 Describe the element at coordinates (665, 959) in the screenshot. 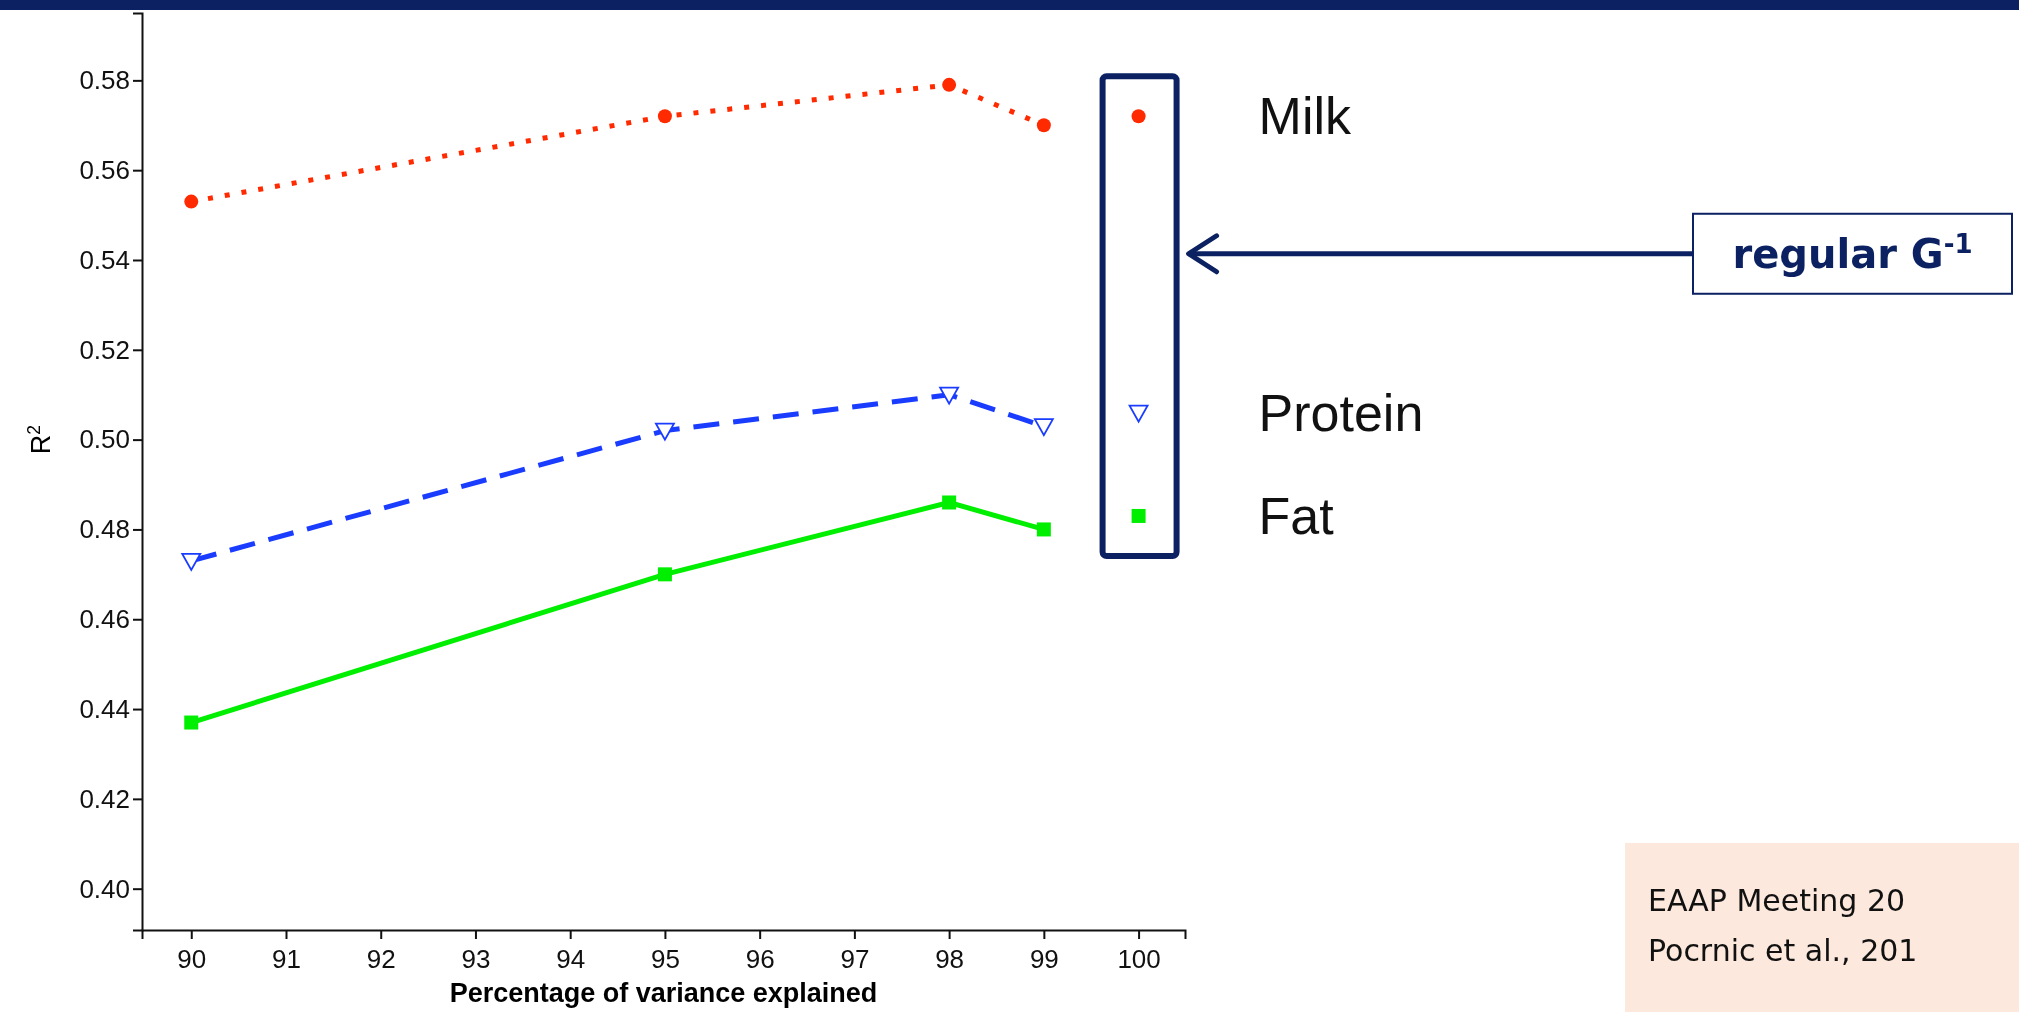

I see `x-tick-label: 95` at that location.